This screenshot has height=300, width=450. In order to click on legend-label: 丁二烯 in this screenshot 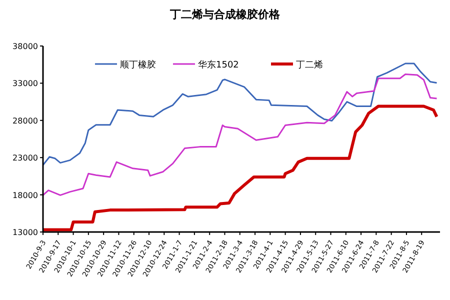, I will do `click(309, 65)`.